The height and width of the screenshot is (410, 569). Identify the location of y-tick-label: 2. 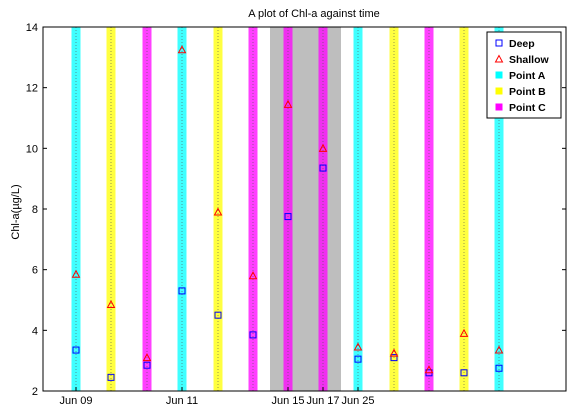
(35, 392).